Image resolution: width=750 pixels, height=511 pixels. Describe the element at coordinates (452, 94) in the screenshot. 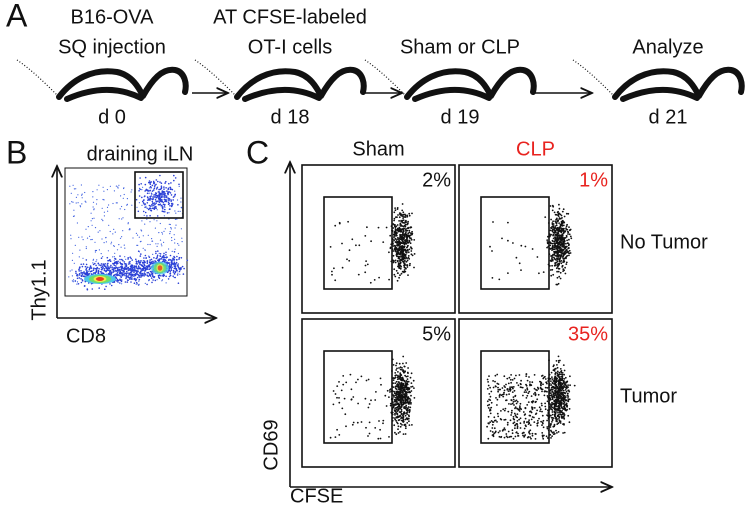

I see `mouse-belly` at that location.